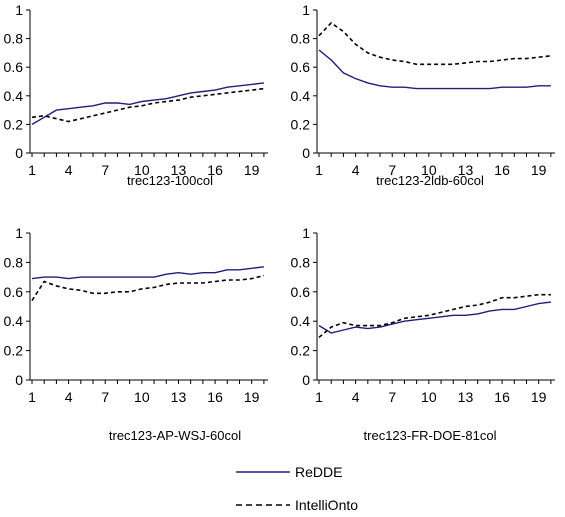 The width and height of the screenshot is (565, 517). Describe the element at coordinates (430, 180) in the screenshot. I see `panel-caption: trec123-2ldb-60col` at that location.